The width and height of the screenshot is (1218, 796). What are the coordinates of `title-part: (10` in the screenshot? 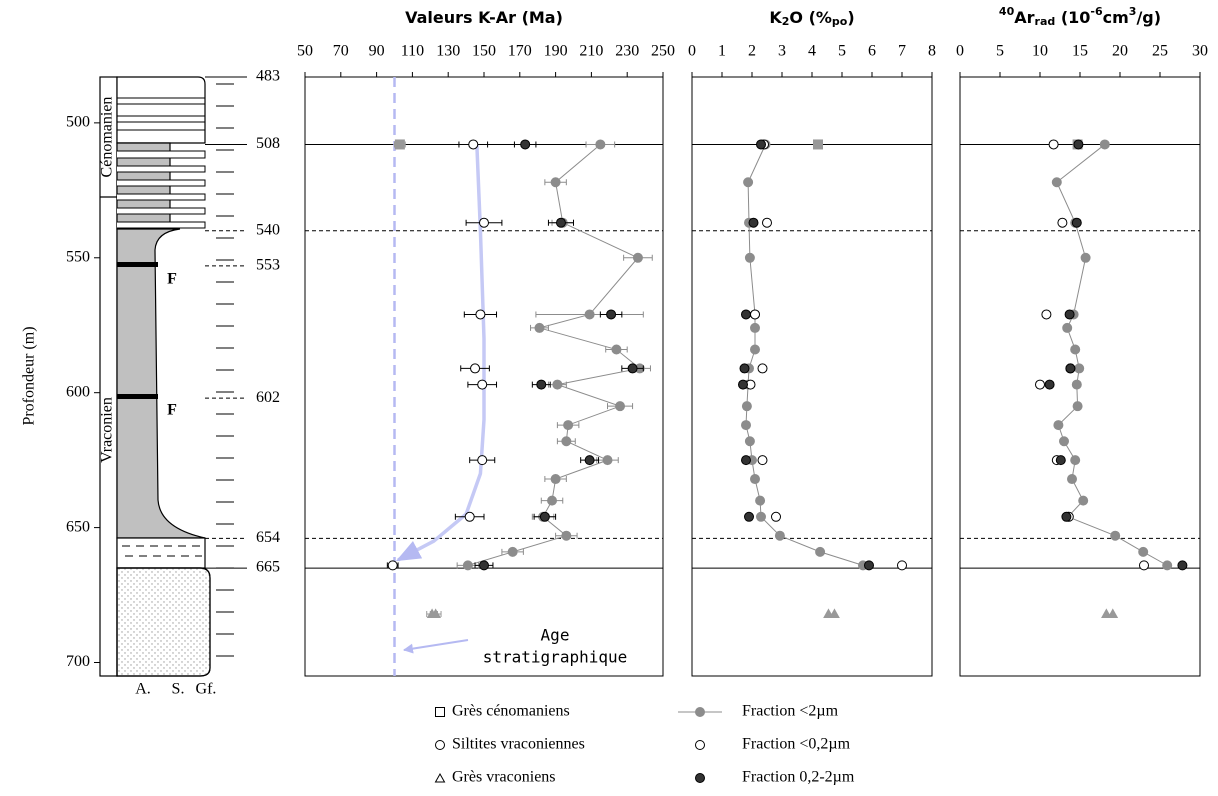 It's located at (1072, 17).